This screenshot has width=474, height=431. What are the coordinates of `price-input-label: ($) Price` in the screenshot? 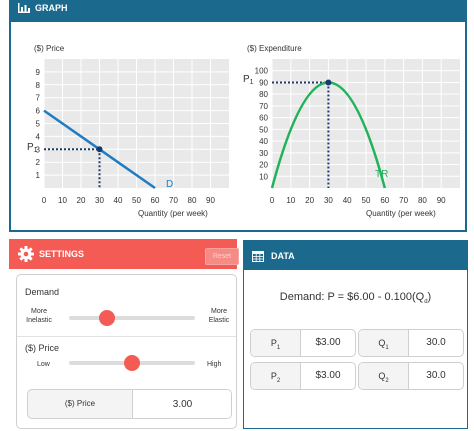 It's located at (80, 403).